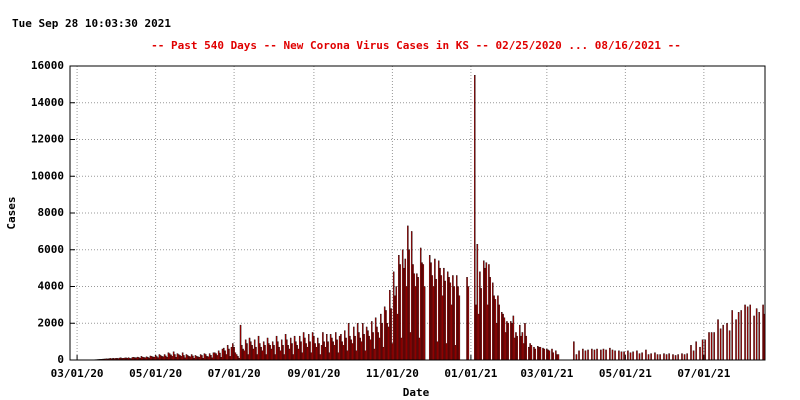 This screenshot has width=800, height=400. What do you see at coordinates (51, 212) in the screenshot?
I see `y-tick-label: 8000` at bounding box center [51, 212].